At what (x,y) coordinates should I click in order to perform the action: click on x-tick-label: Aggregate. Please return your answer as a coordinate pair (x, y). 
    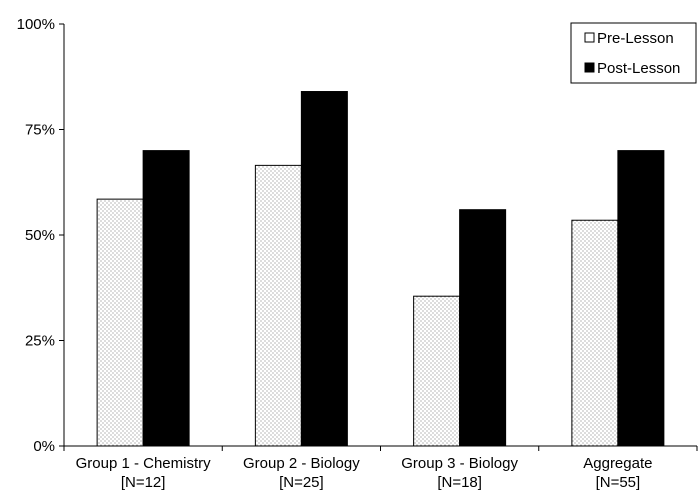
    Looking at the image, I should click on (617, 463).